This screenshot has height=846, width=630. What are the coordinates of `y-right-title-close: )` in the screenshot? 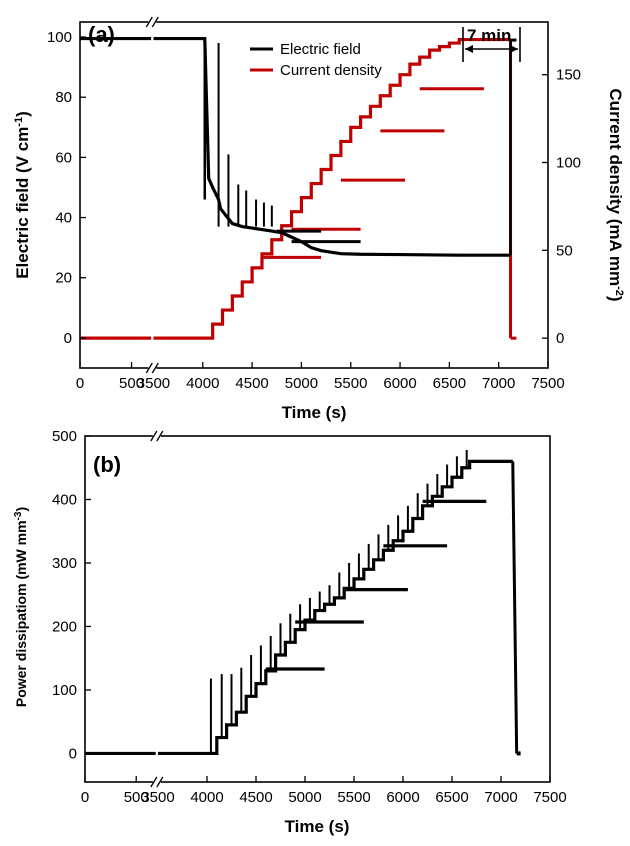 It's located at (615, 299).